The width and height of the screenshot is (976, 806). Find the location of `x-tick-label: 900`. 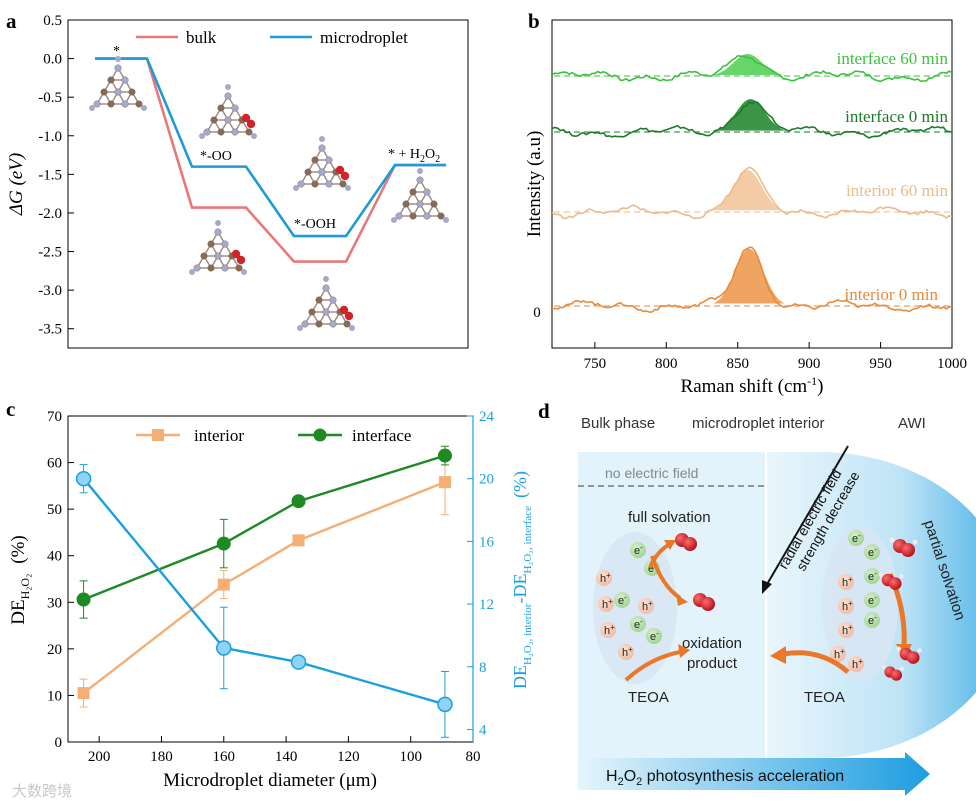

x-tick-label: 900 is located at coordinates (809, 364).